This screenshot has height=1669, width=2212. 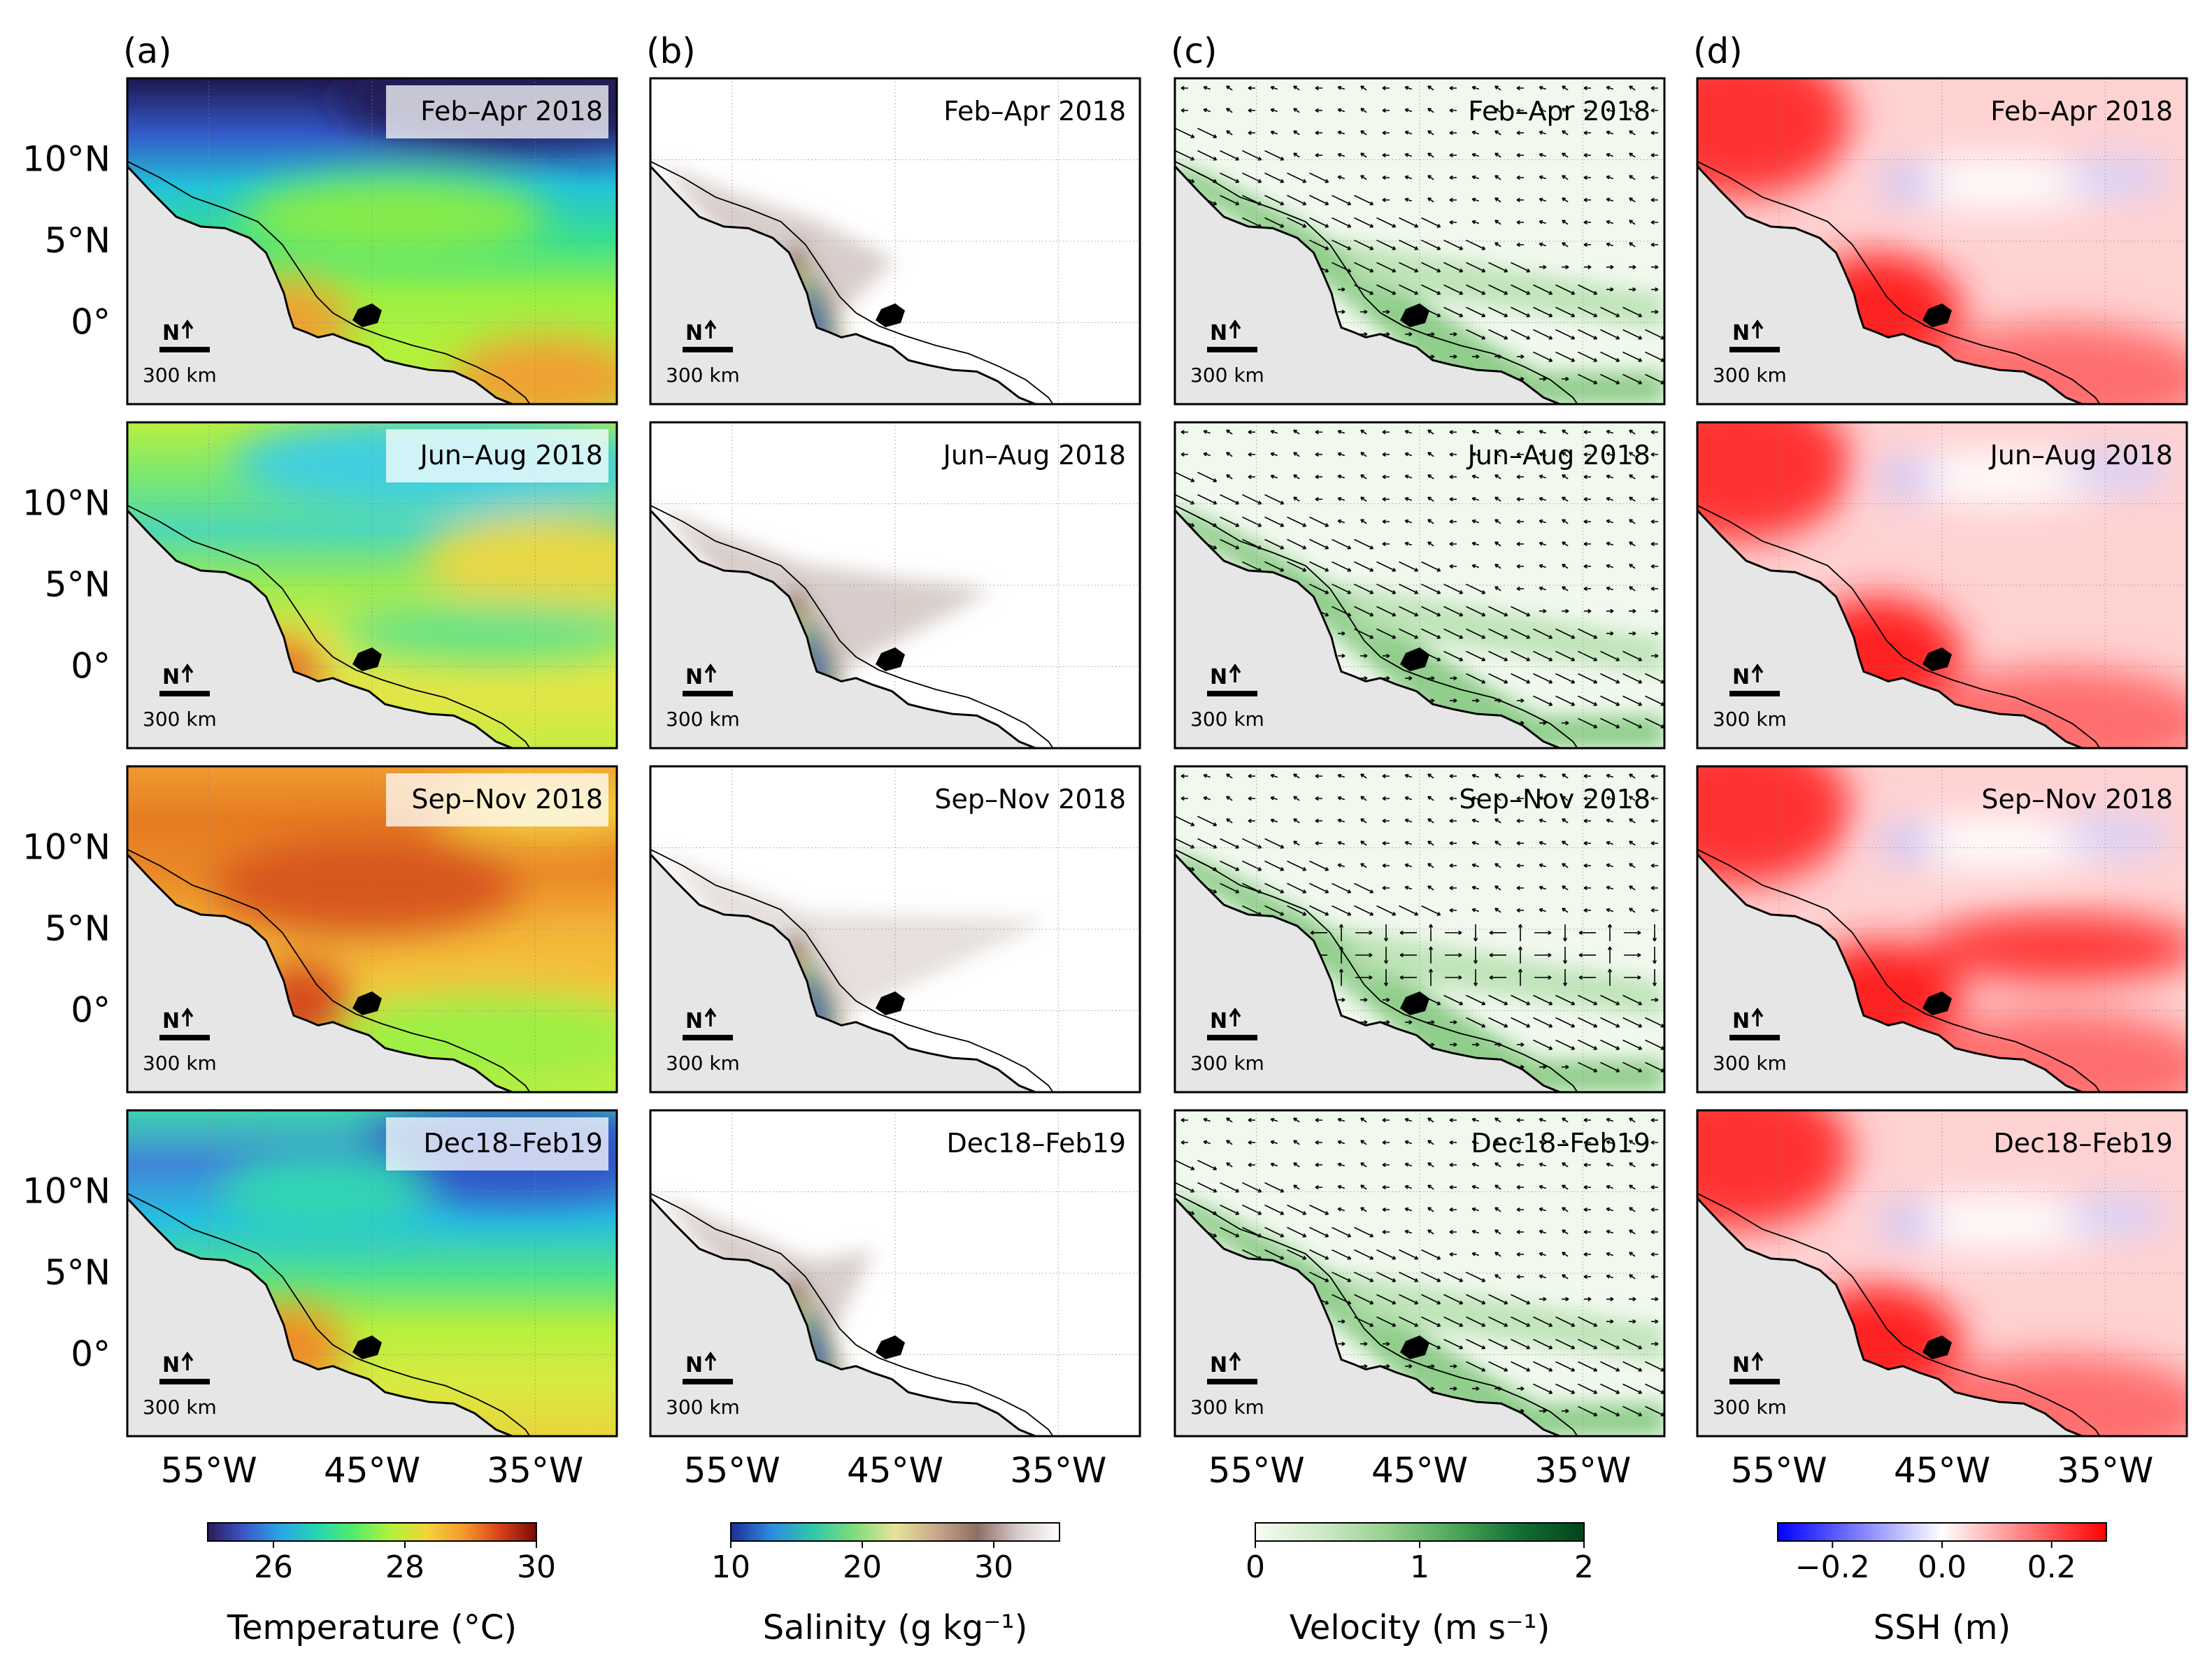 What do you see at coordinates (1419, 1567) in the screenshot?
I see `colorbar-tick-label: 1` at bounding box center [1419, 1567].